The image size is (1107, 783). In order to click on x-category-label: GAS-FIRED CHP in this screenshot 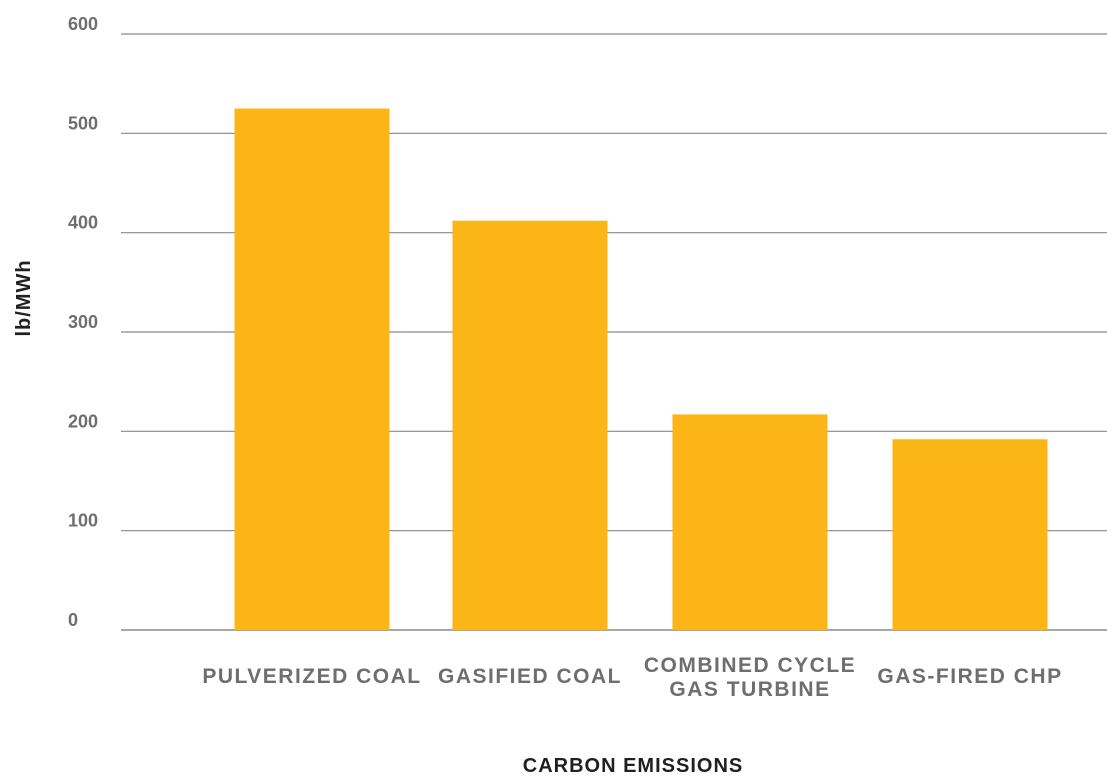, I will do `click(969, 676)`.